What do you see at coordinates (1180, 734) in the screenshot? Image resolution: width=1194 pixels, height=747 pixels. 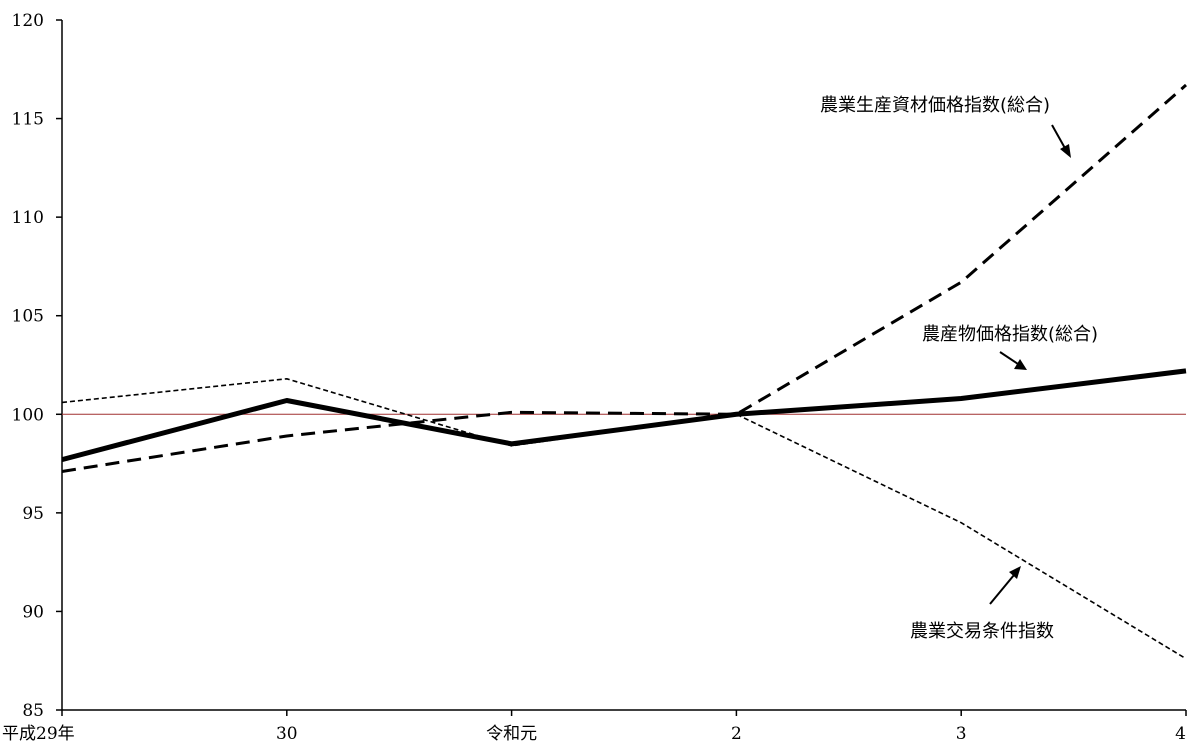 I see `x-tick-label: 4` at bounding box center [1180, 734].